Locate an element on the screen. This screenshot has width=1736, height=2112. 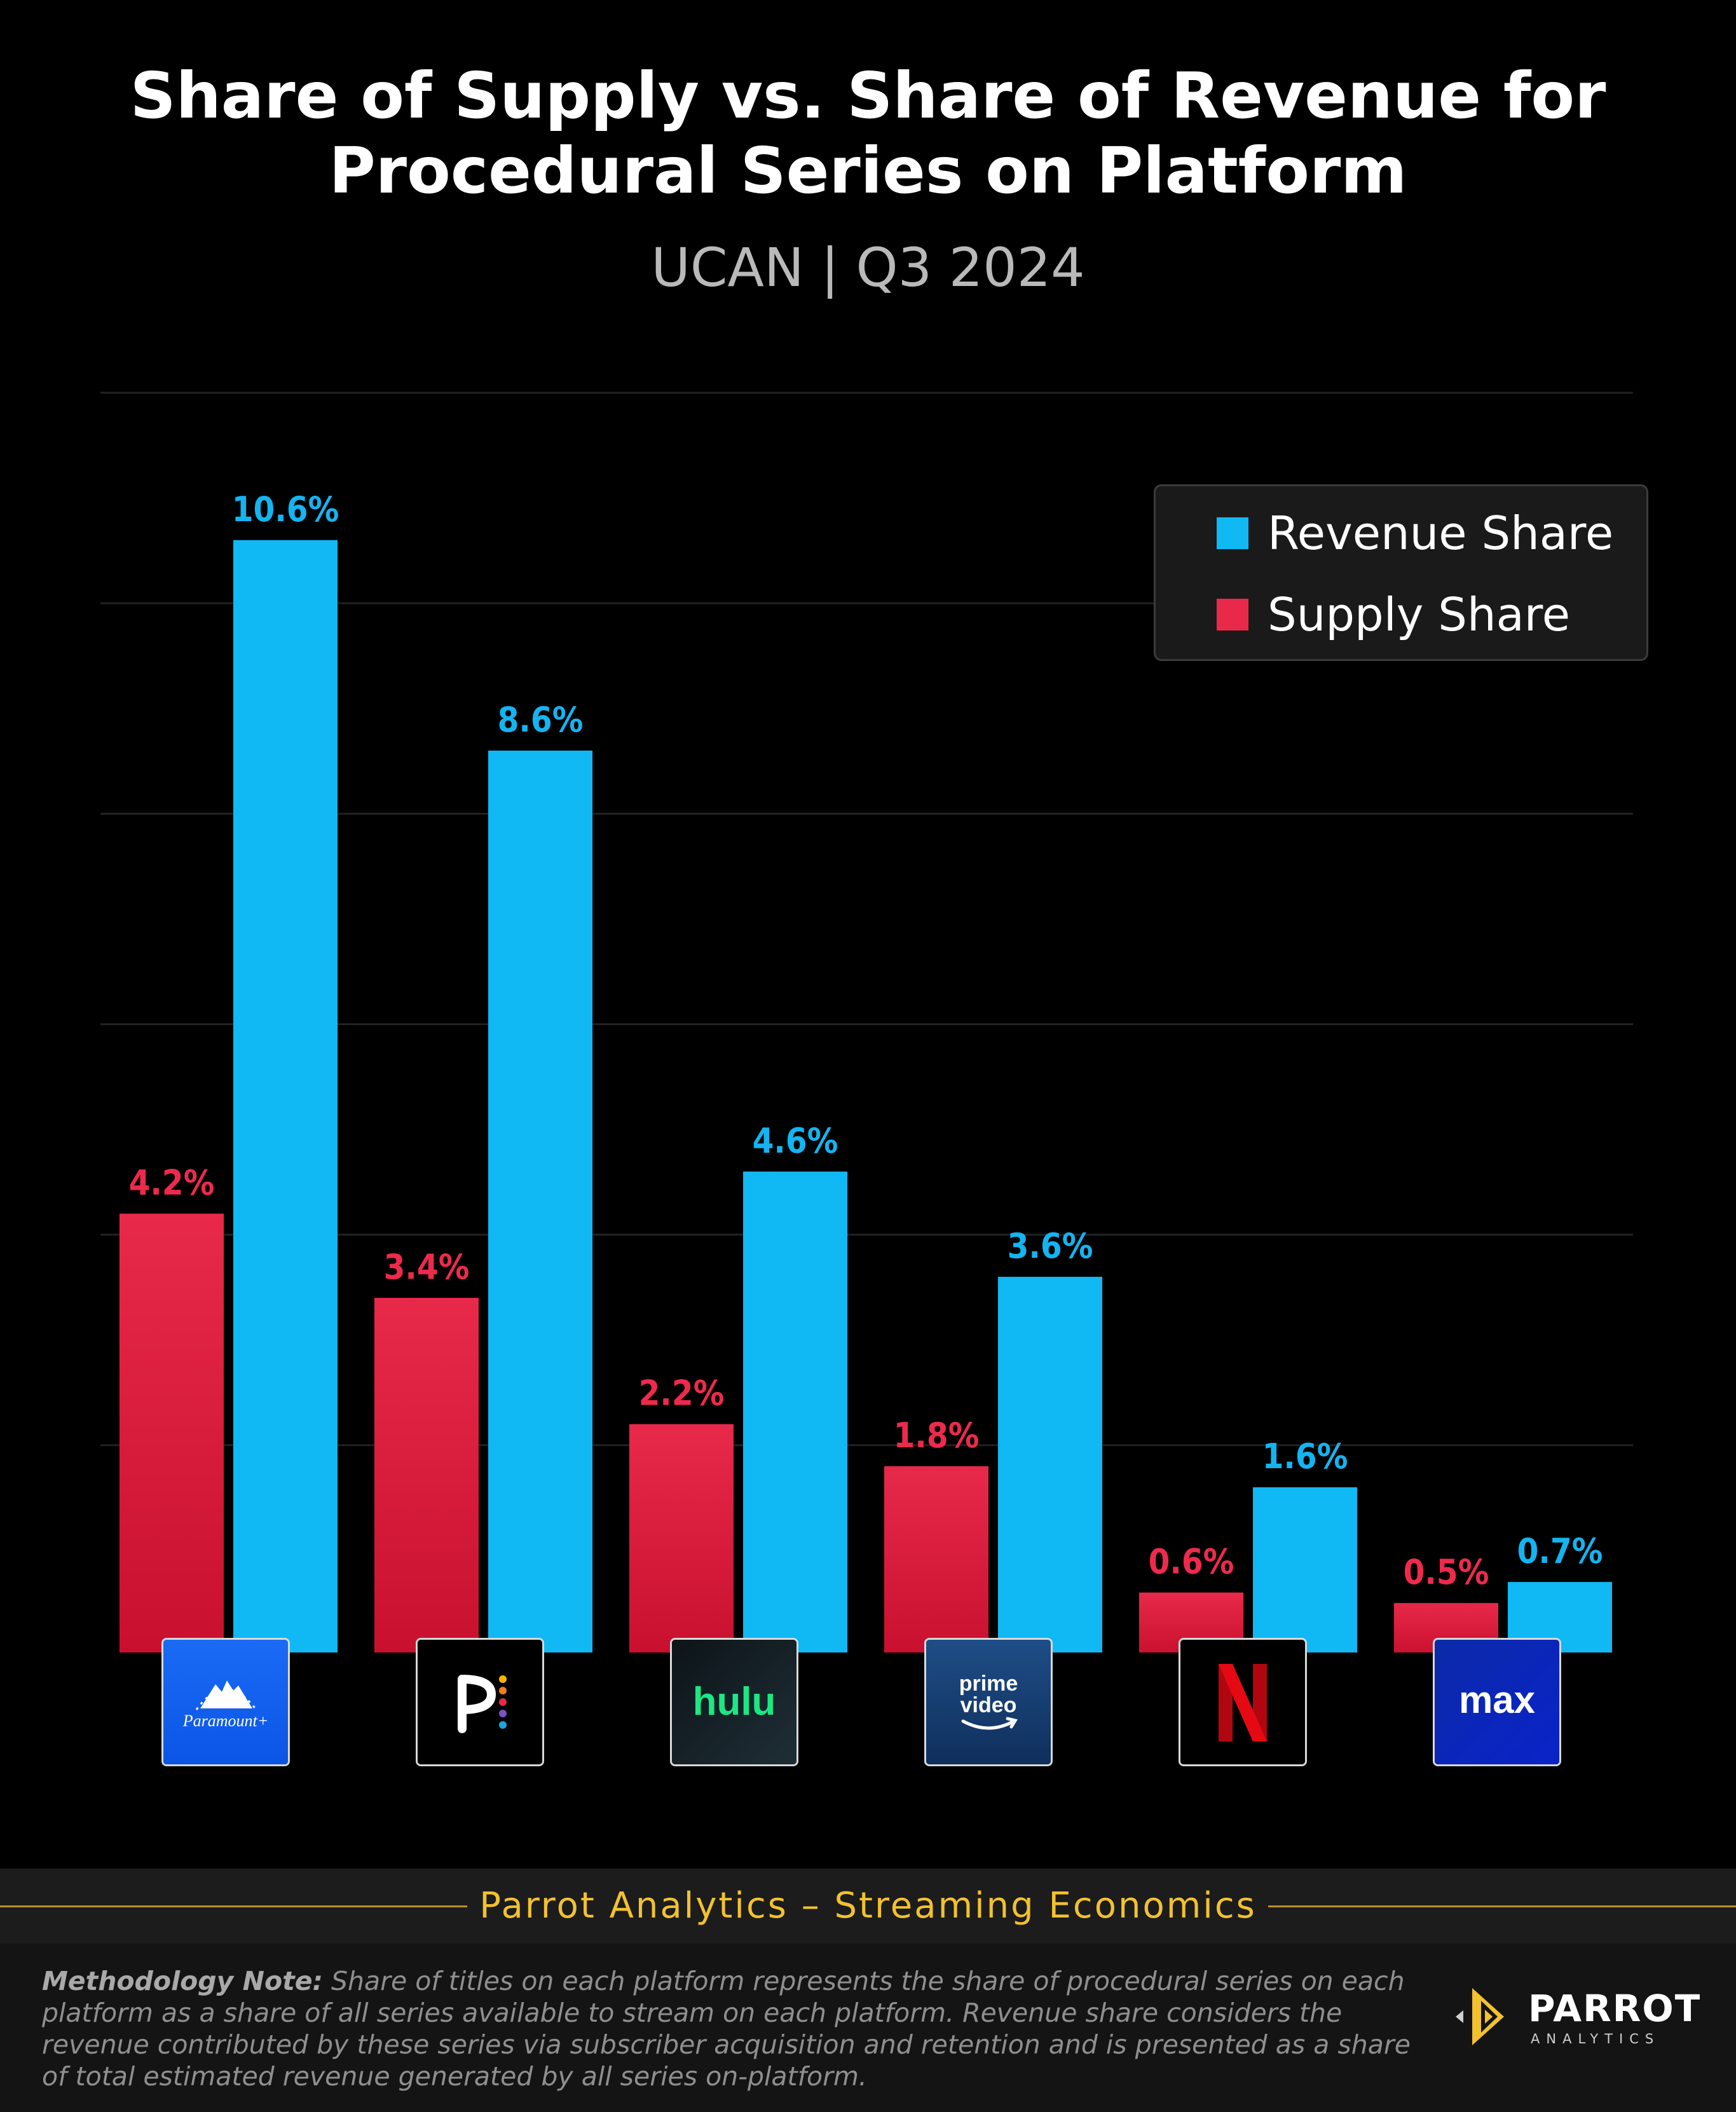
footer-title: Parrot Analytics – Streaming Economics is located at coordinates (868, 1905).